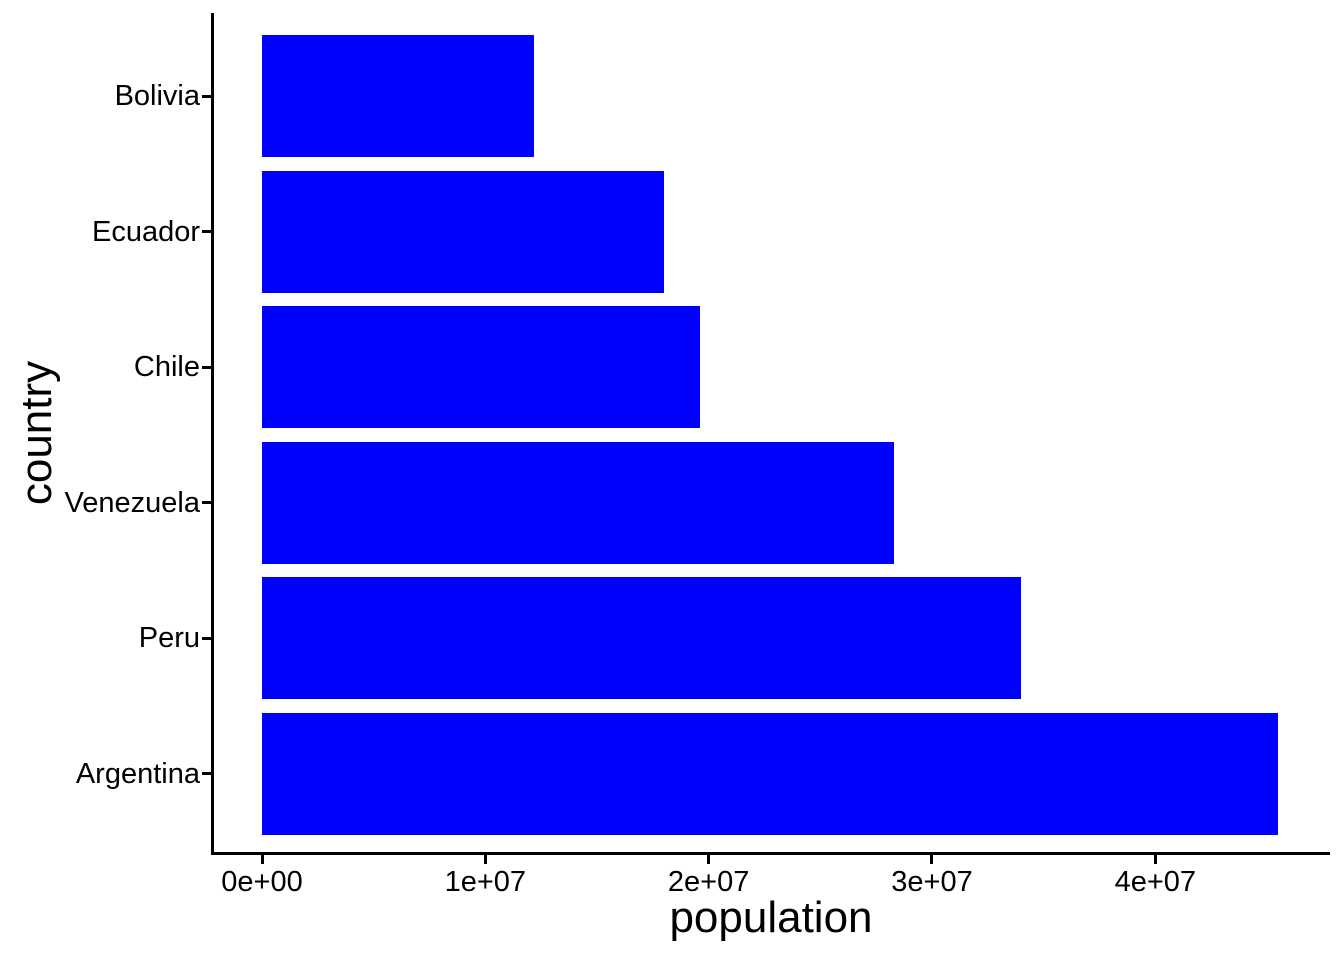 This screenshot has height=960, width=1344. Describe the element at coordinates (169, 638) in the screenshot. I see `y-tick-label-peru: Peru` at that location.